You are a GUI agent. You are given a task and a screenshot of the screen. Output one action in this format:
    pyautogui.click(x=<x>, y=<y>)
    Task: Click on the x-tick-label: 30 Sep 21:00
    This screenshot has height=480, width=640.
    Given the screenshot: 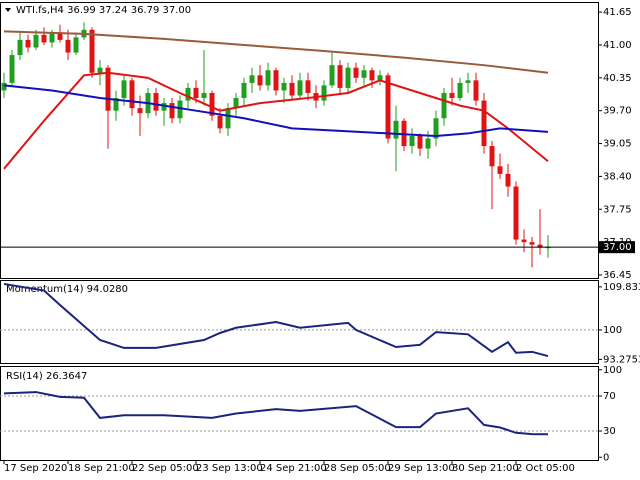 What is the action you would take?
    pyautogui.click(x=485, y=468)
    